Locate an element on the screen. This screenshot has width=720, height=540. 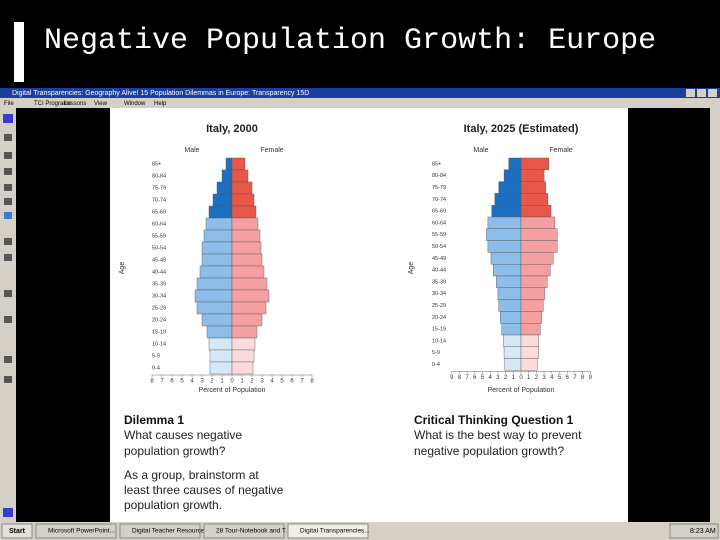
title-marker is located at coordinates (19, 52).